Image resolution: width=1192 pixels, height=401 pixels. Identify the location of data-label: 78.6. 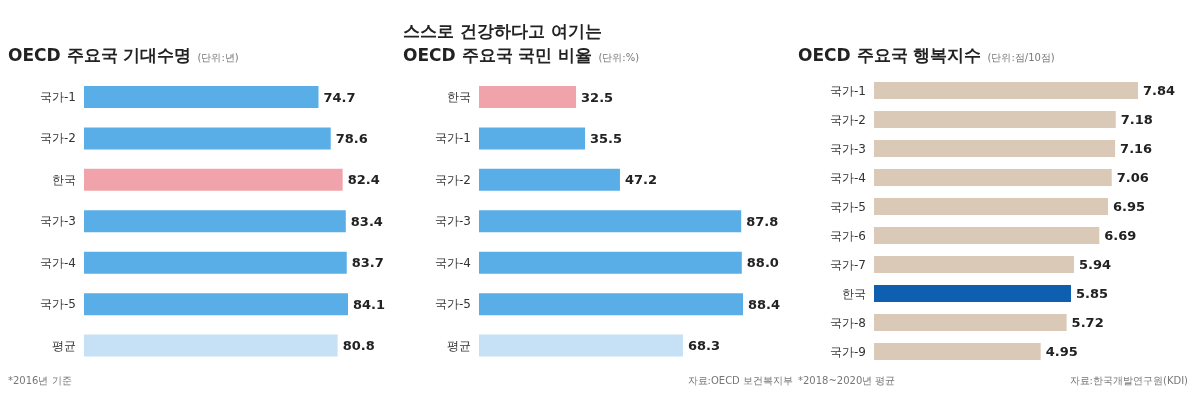
(351, 139).